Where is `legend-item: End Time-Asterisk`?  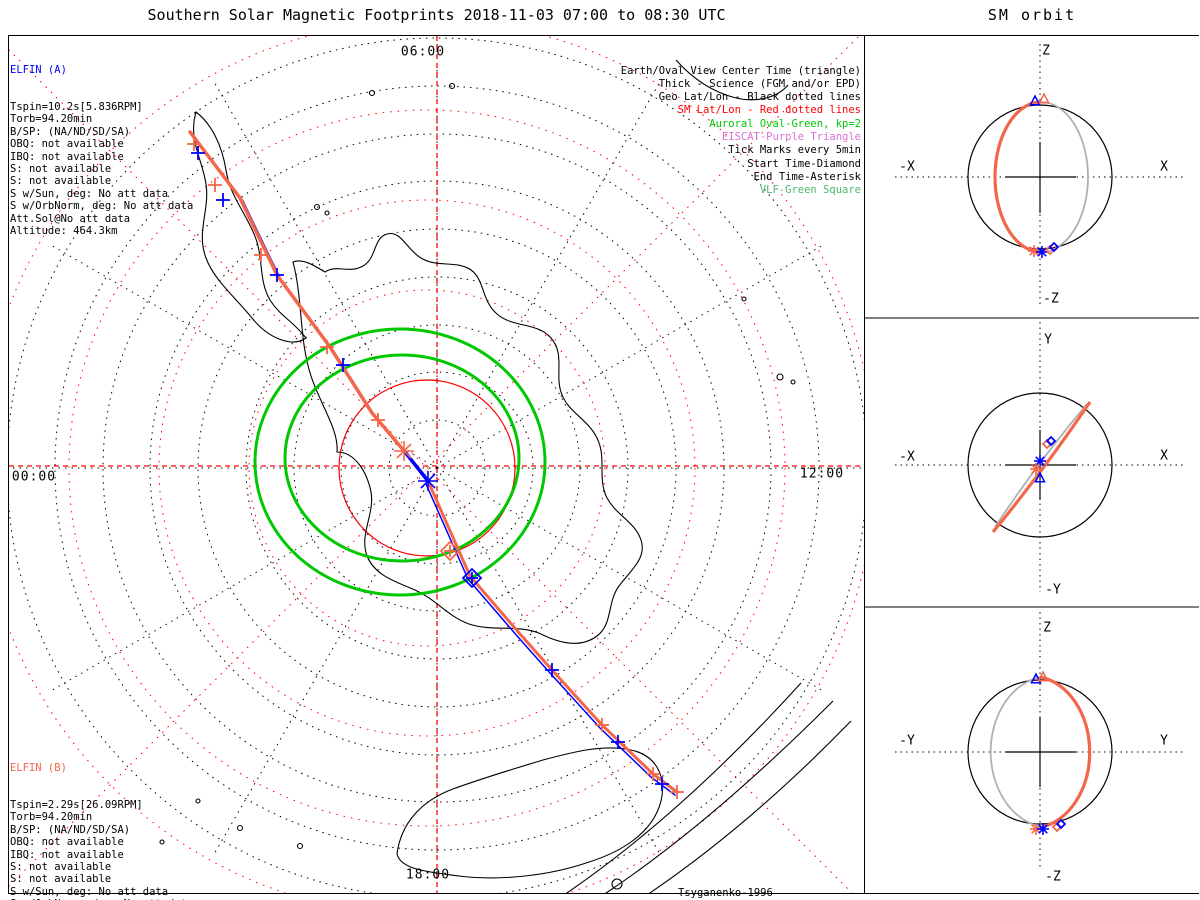 legend-item: End Time-Asterisk is located at coordinates (807, 176).